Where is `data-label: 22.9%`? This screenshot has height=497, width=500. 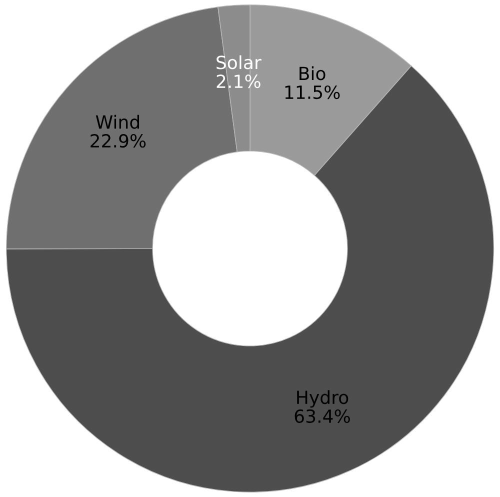
data-label: 22.9% is located at coordinates (118, 141).